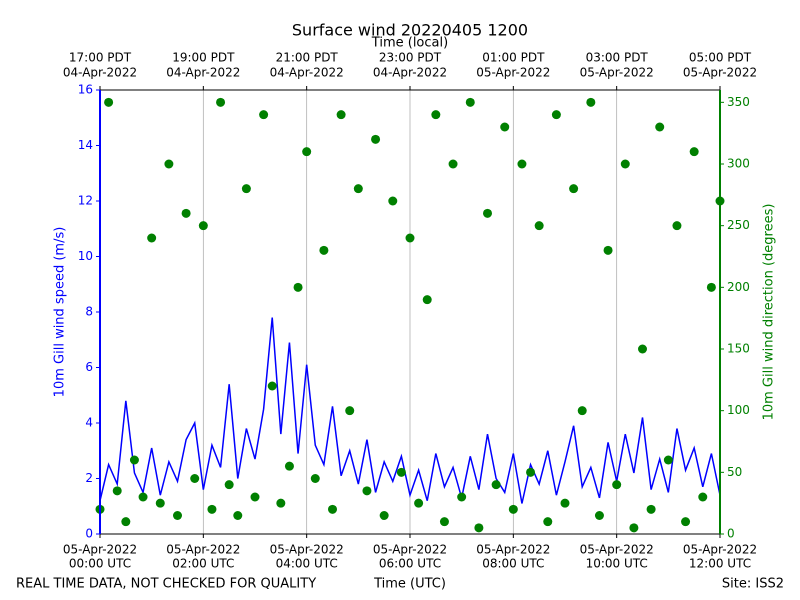 This screenshot has height=600, width=800. I want to click on x2-tick-label: 21:00 PDT, so click(307, 58).